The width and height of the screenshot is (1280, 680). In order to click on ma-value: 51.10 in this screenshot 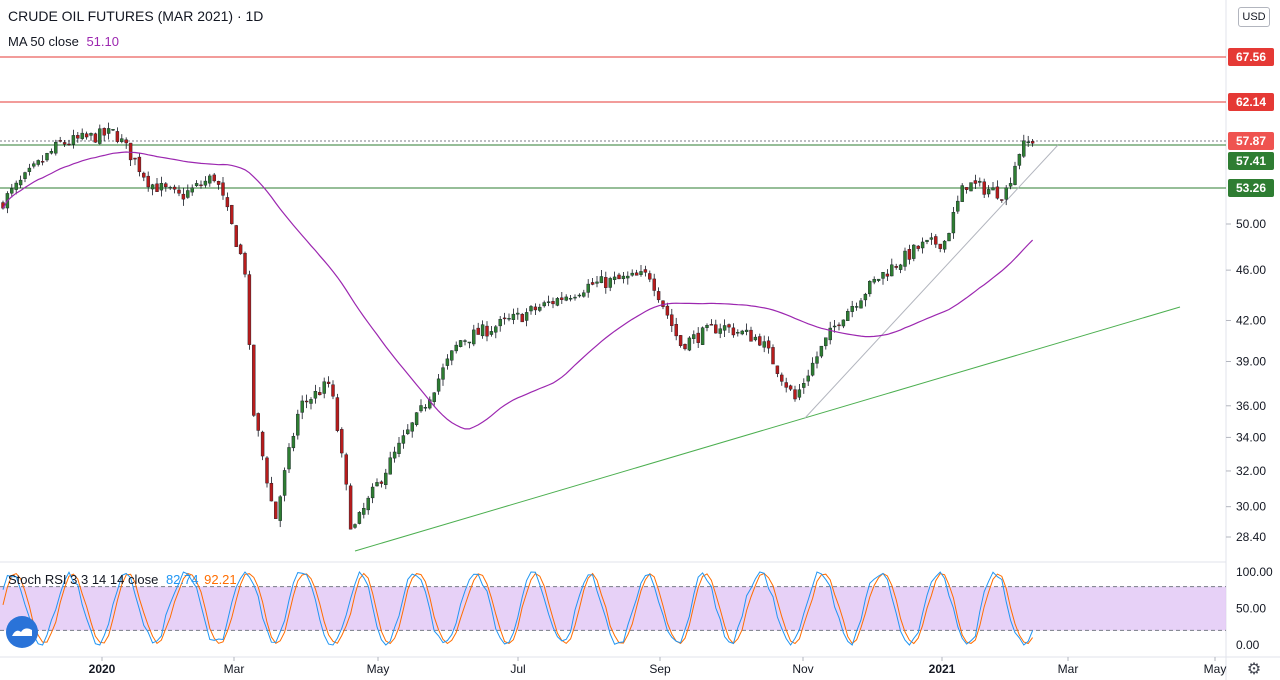, I will do `click(102, 41)`.